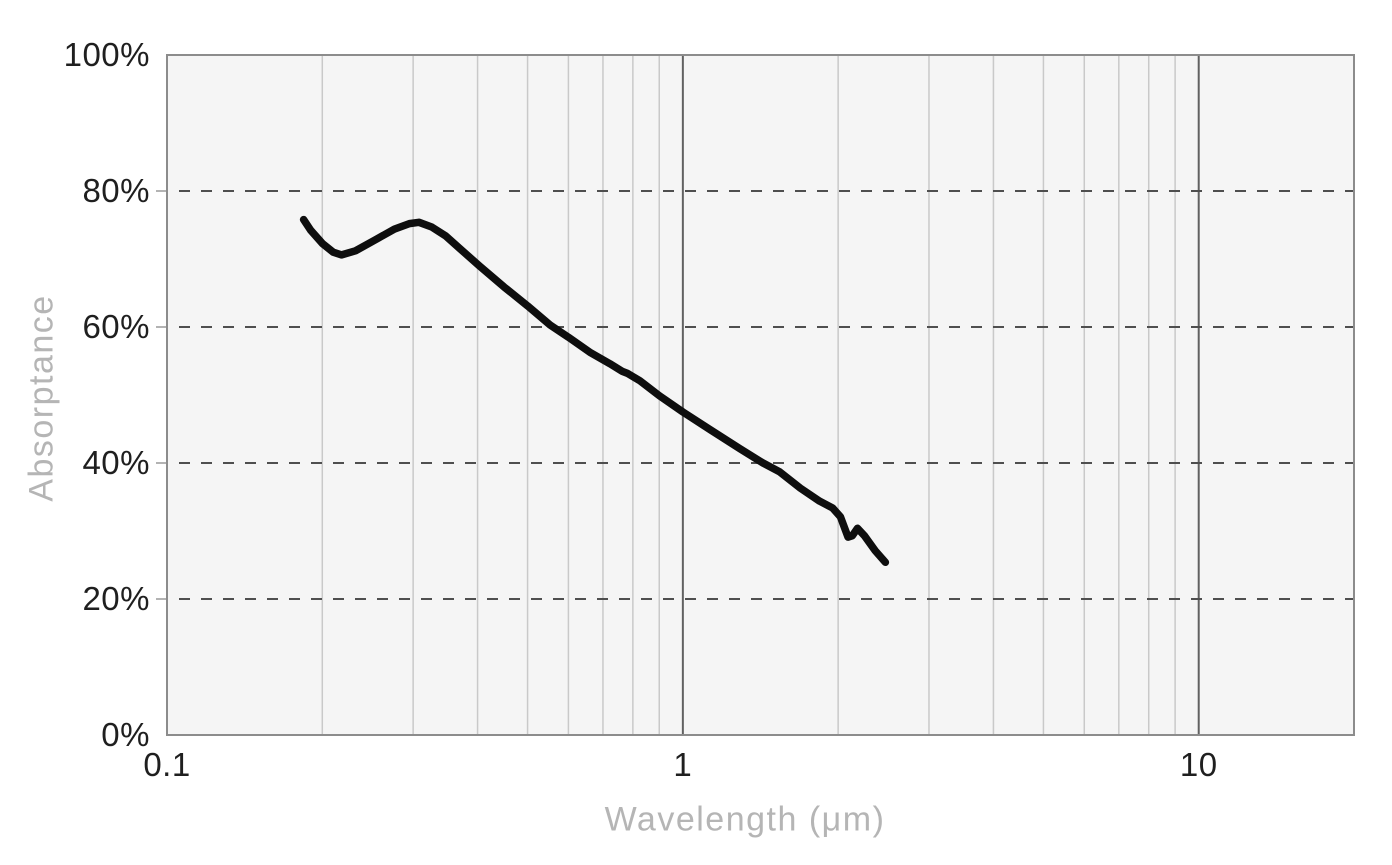 This screenshot has height=865, width=1392. I want to click on x-tick-label: 0.1, so click(167, 764).